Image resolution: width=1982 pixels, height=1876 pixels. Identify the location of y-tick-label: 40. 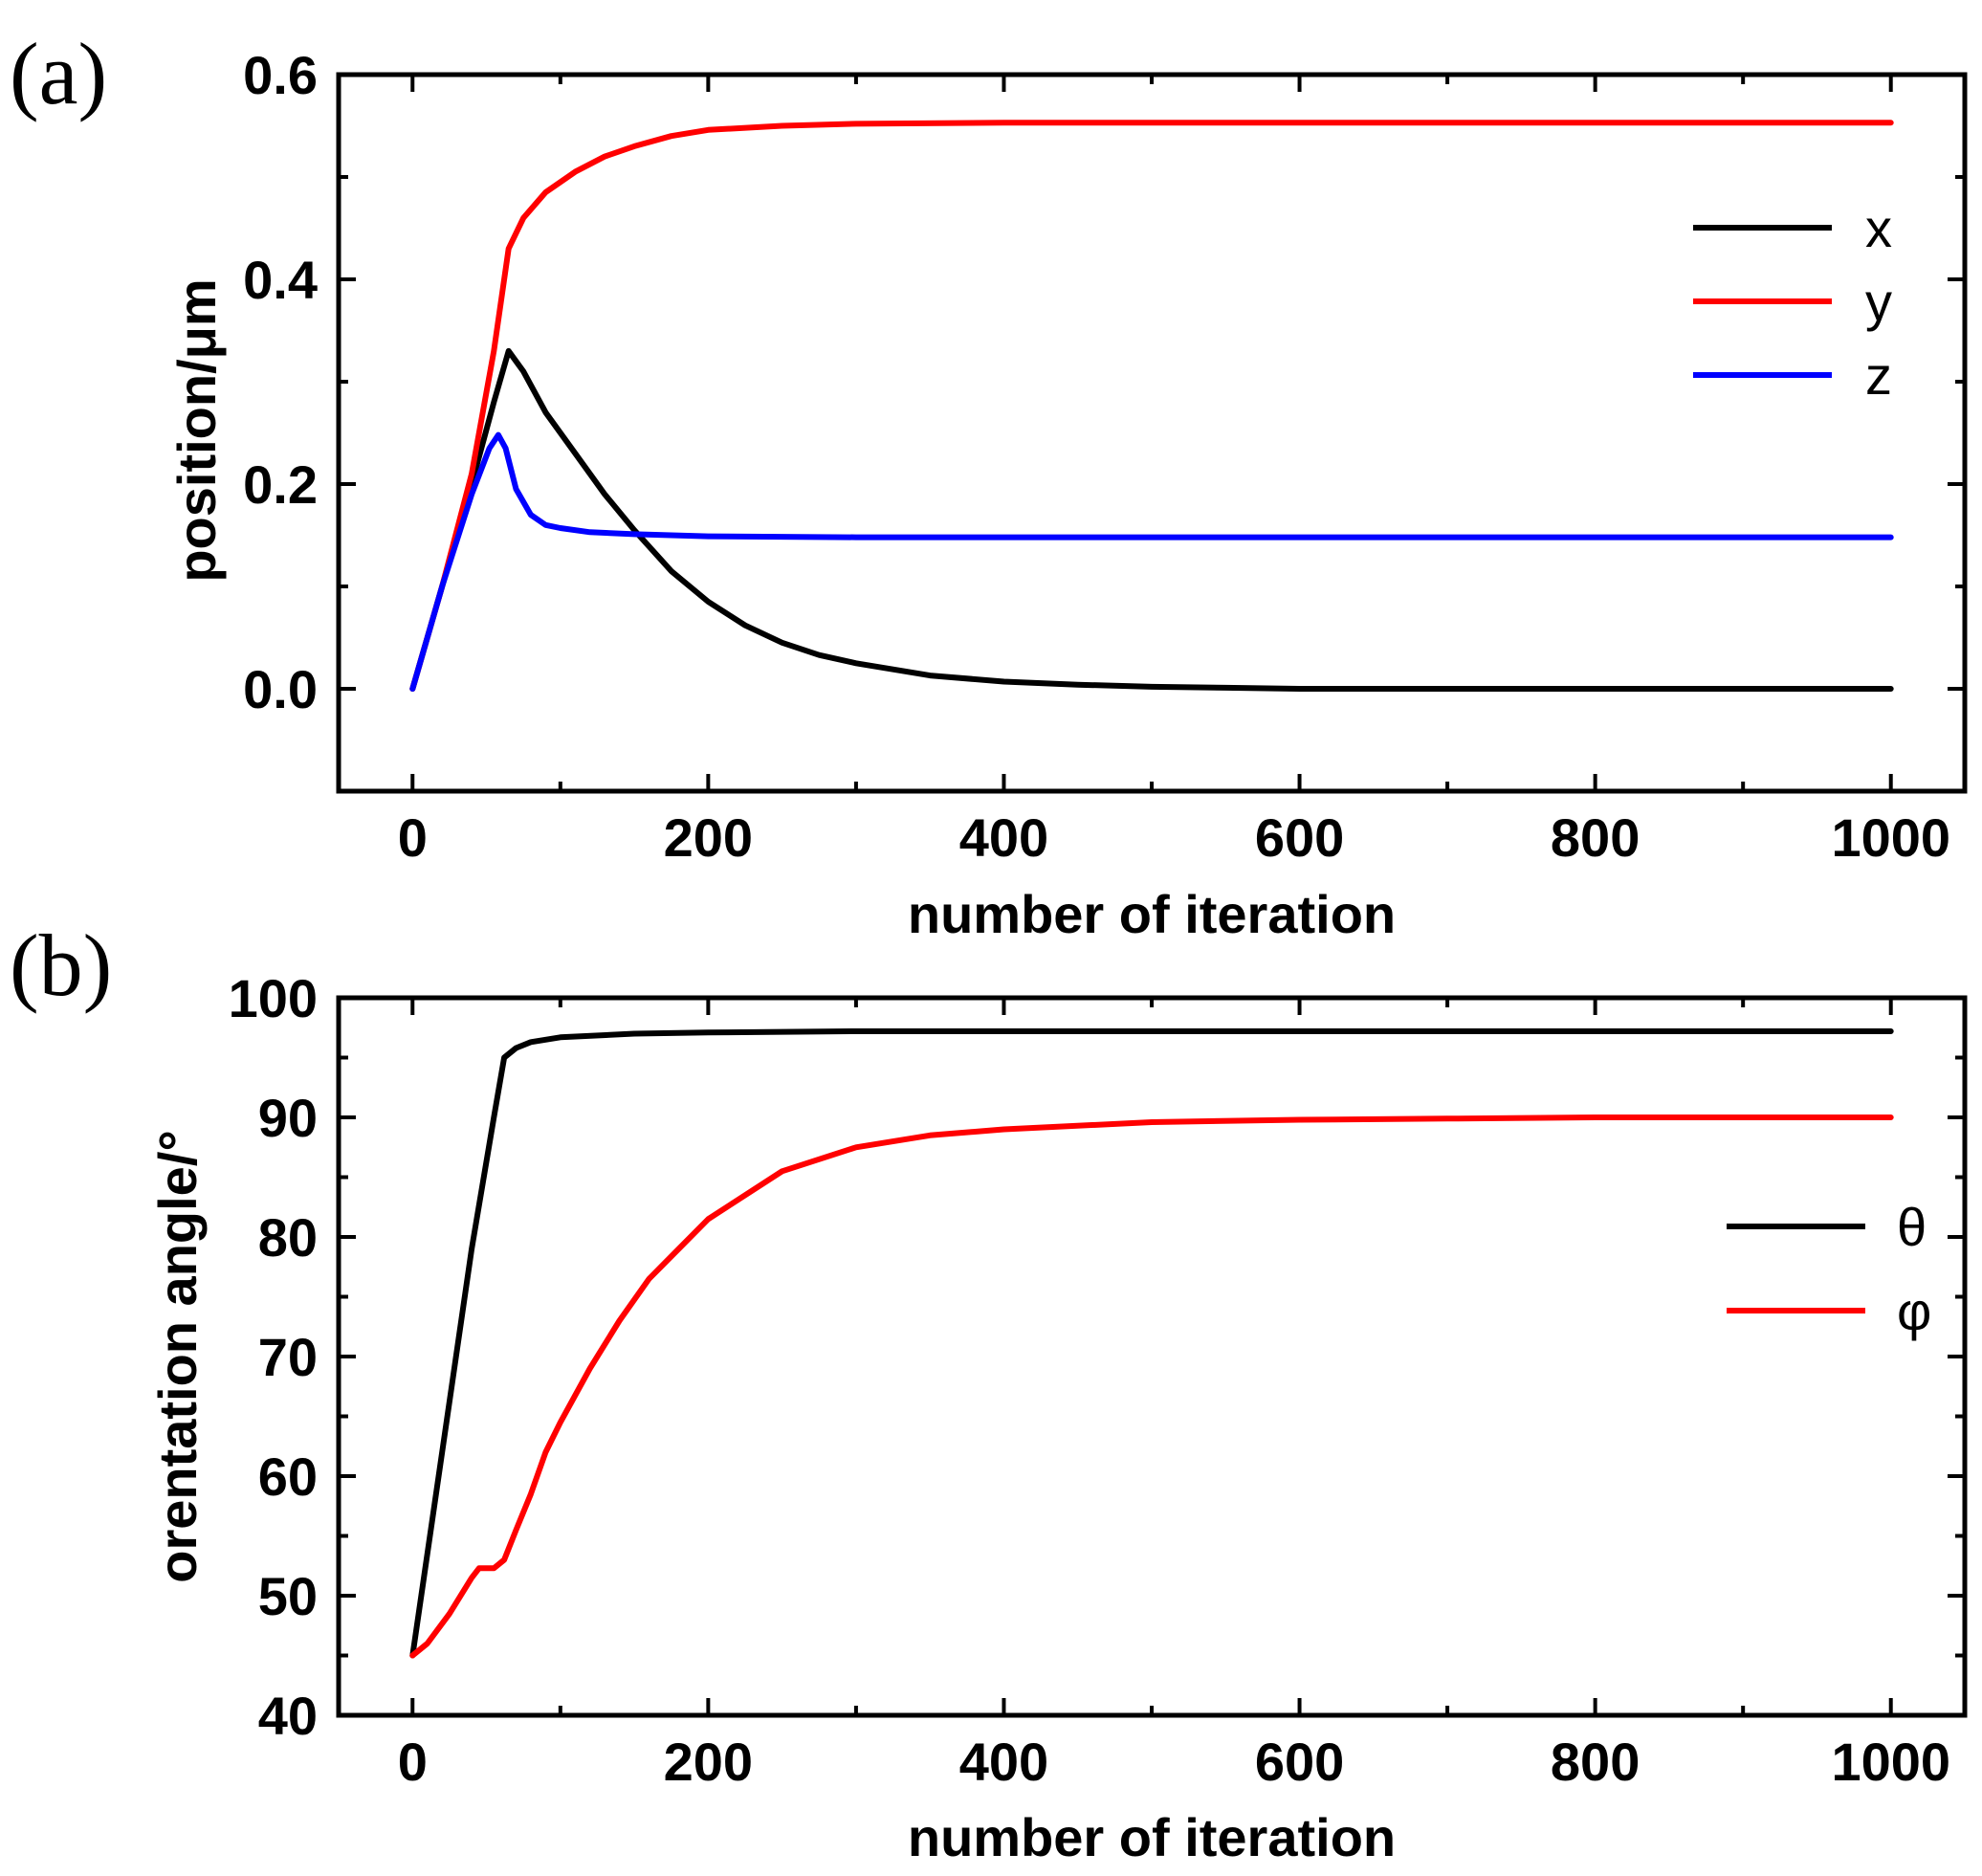
(288, 1716).